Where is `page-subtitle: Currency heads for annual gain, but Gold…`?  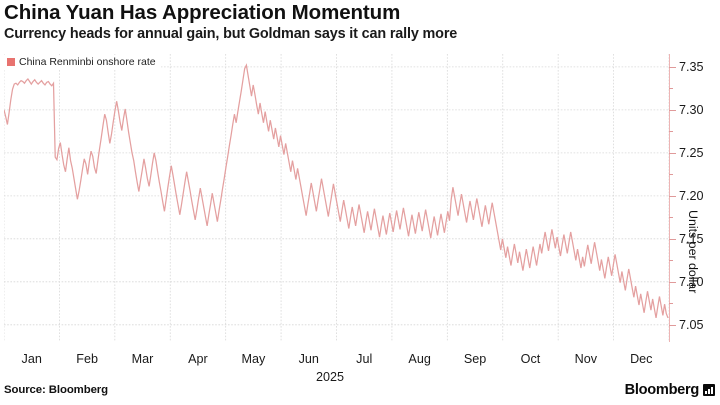
page-subtitle: Currency heads for annual gain, but Gold… is located at coordinates (231, 34).